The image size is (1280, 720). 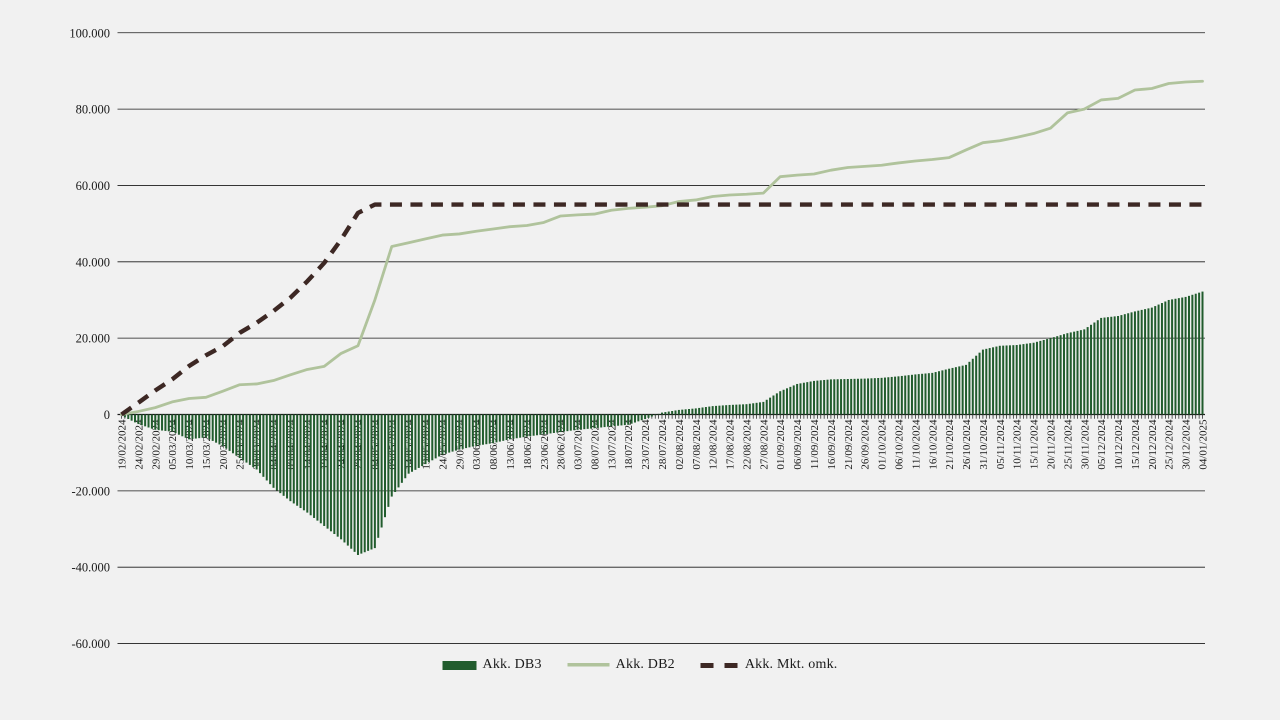 What do you see at coordinates (1068, 444) in the screenshot?
I see `x-axis-tick-label: 25/11/2024` at bounding box center [1068, 444].